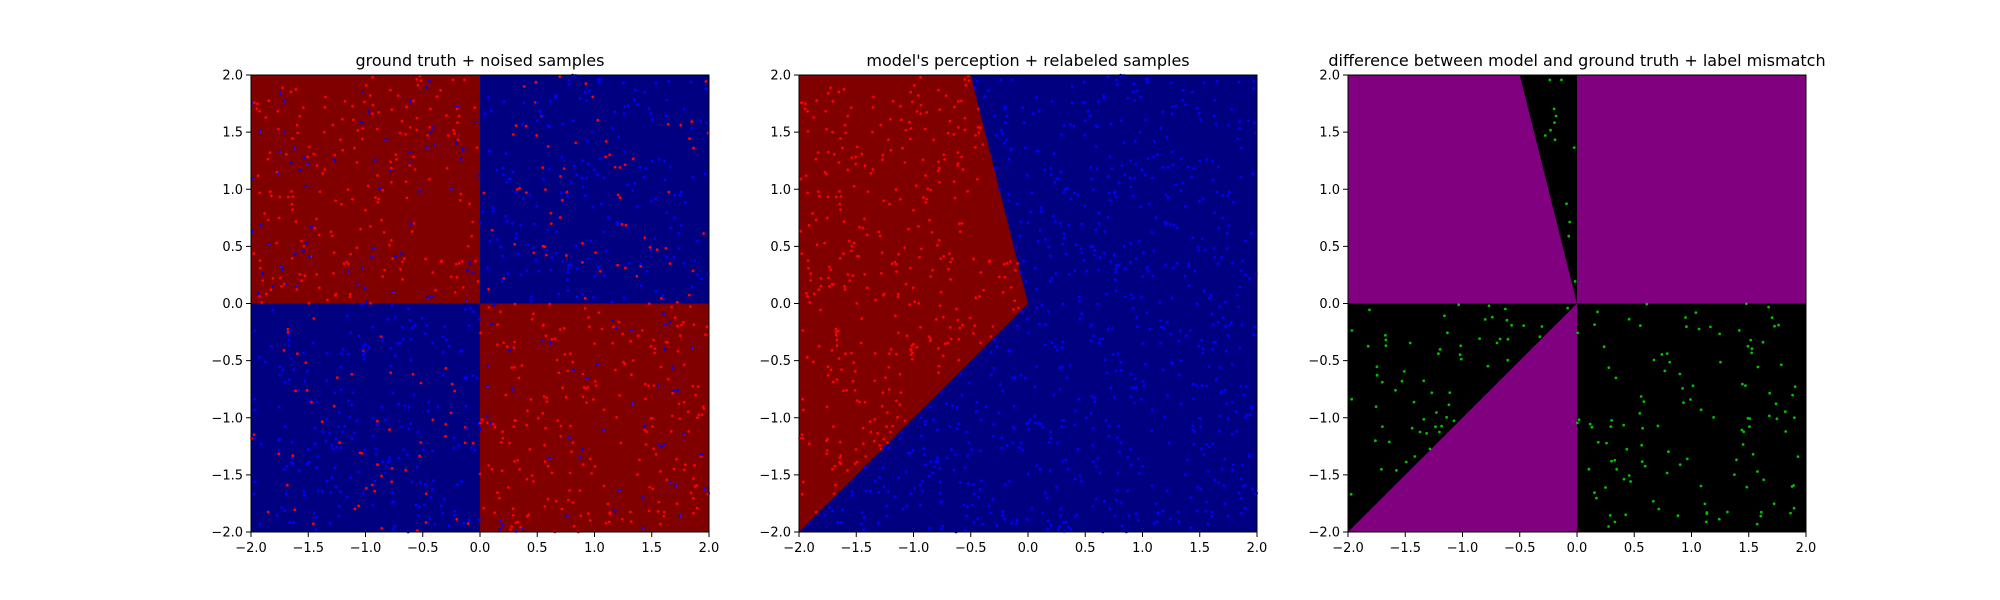  What do you see at coordinates (1085, 548) in the screenshot?
I see `x-tick-label: 0.5` at bounding box center [1085, 548].